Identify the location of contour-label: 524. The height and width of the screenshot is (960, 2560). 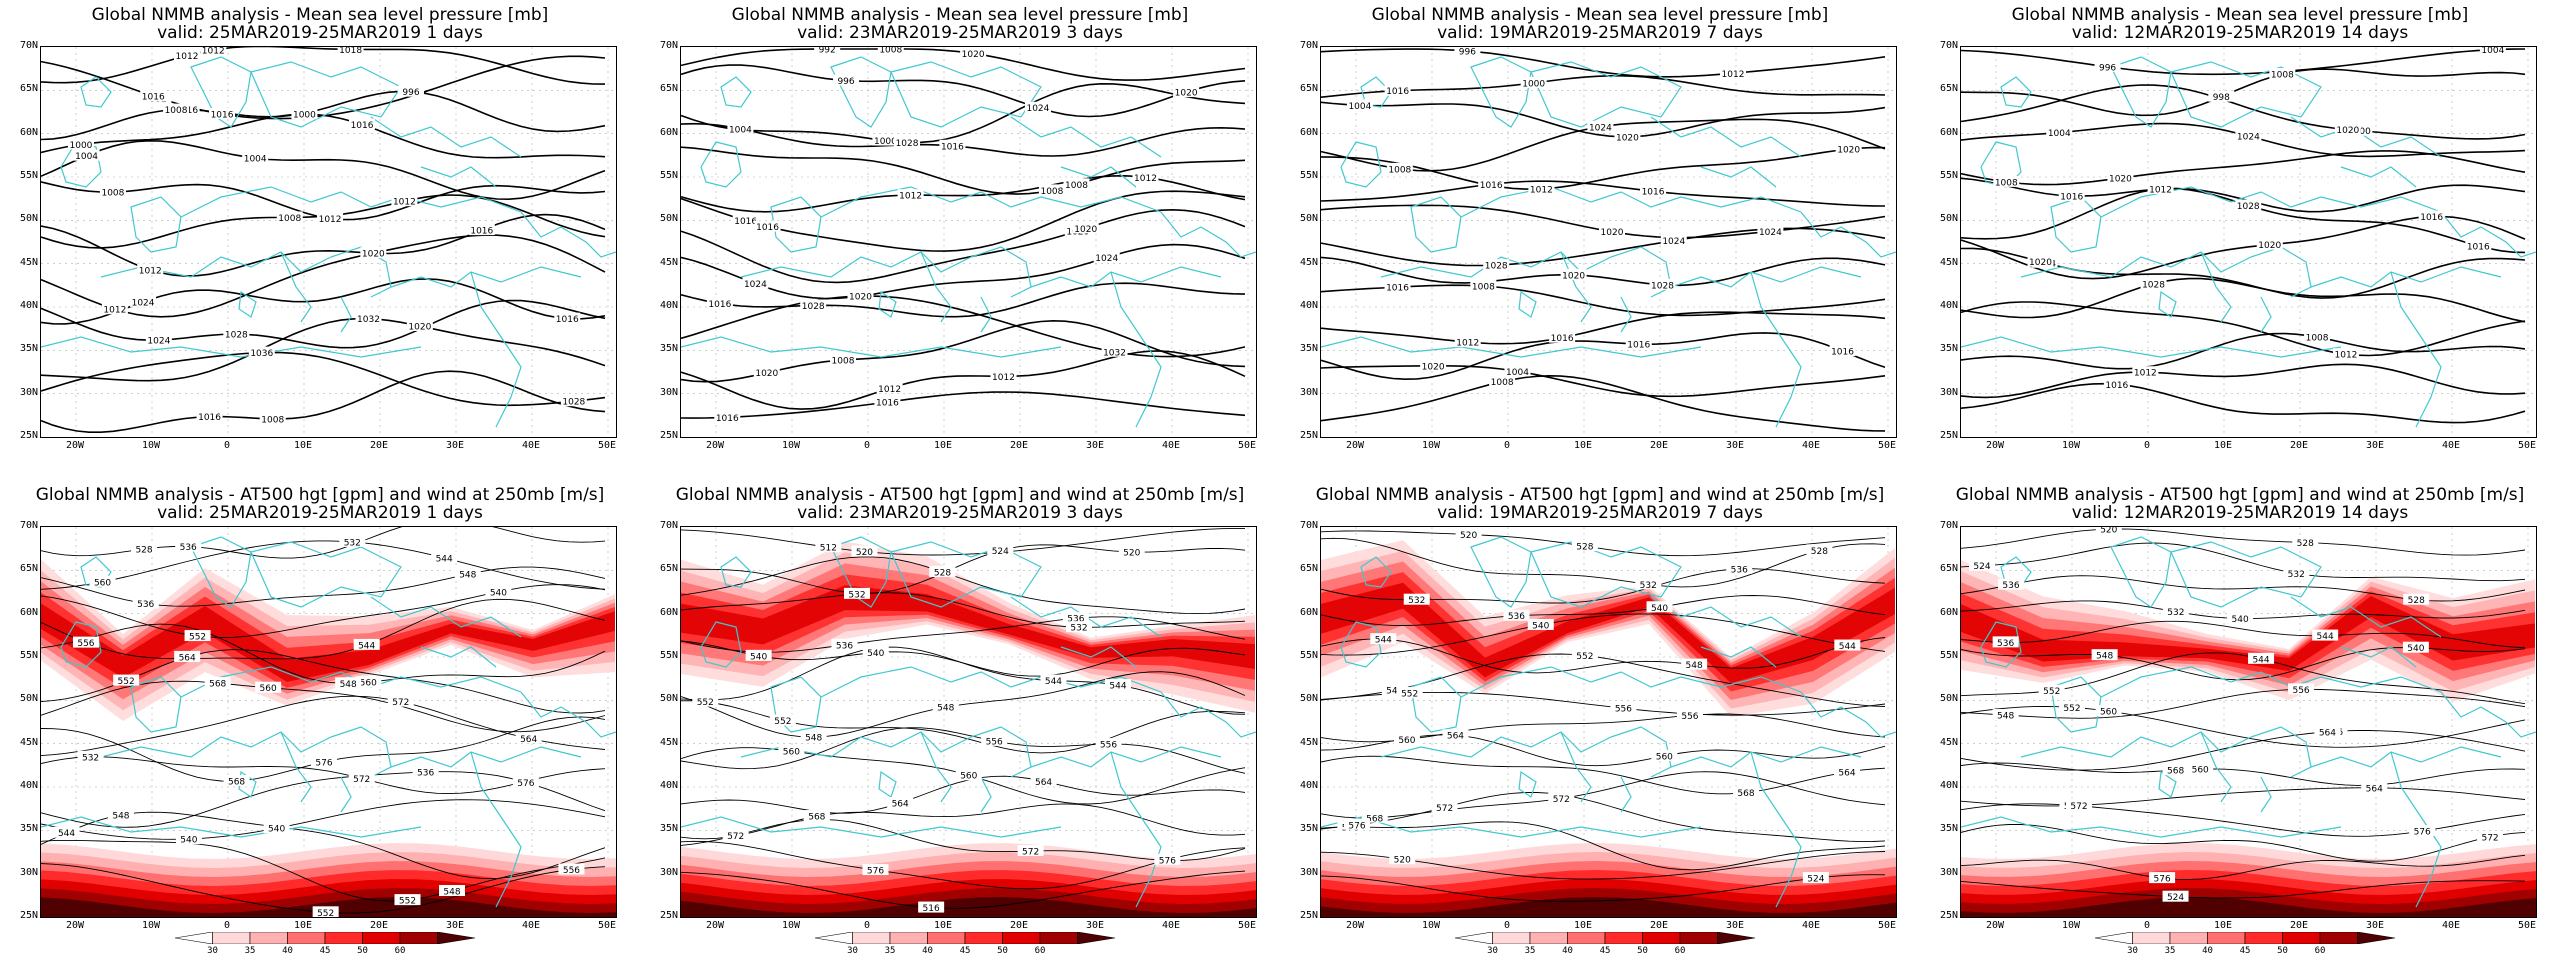
(1981, 567).